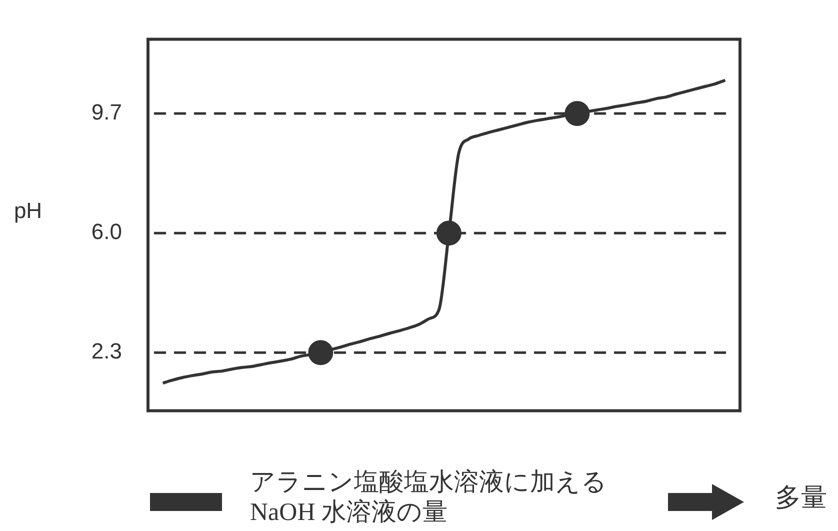 The height and width of the screenshot is (531, 838). Describe the element at coordinates (106, 351) in the screenshot. I see `y-tick-label: 2.3` at that location.